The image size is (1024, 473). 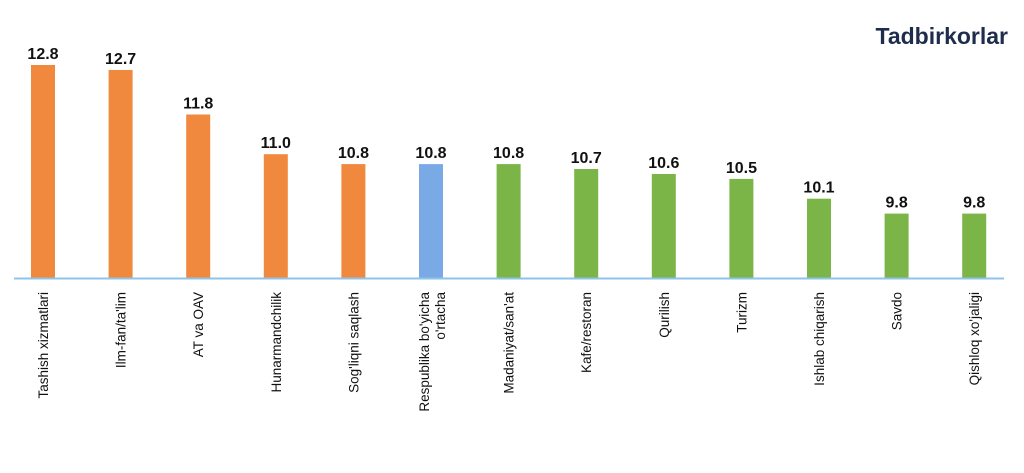 I want to click on tick-label: Sog'liqni saqlash, so click(x=353, y=342).